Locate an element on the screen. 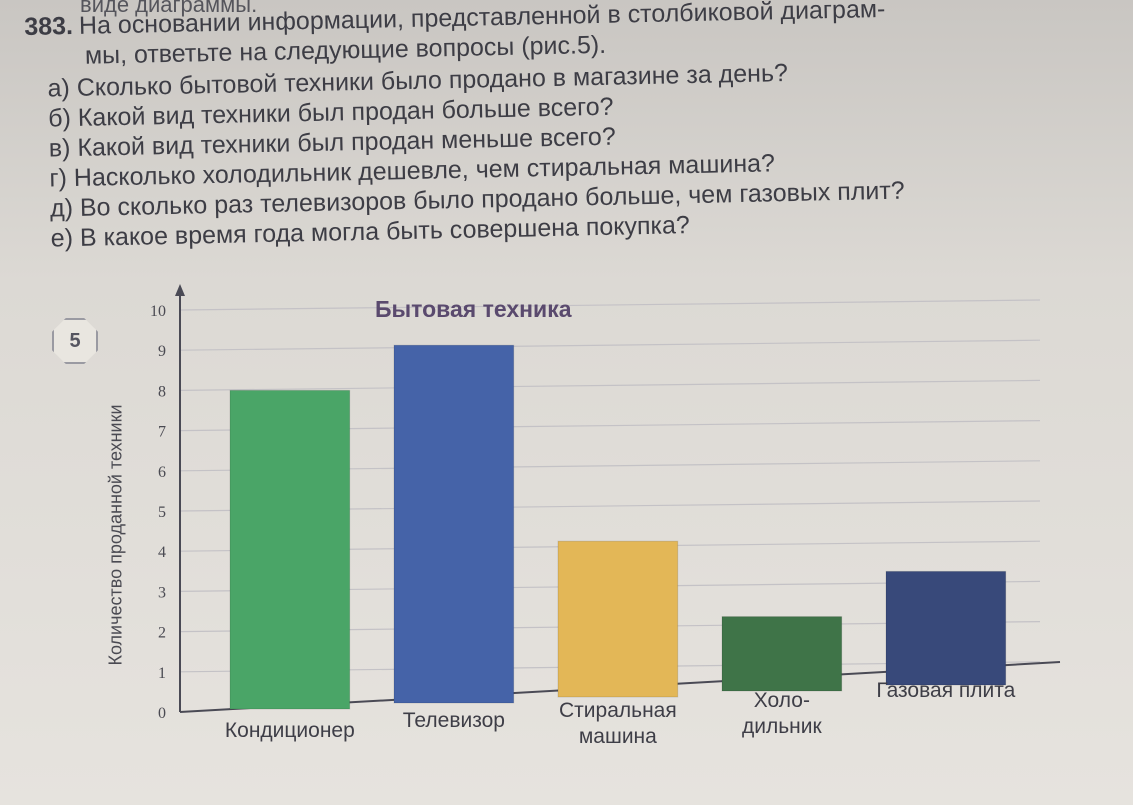 This screenshot has width=1133, height=805. y-tick-label: 9 is located at coordinates (162, 351).